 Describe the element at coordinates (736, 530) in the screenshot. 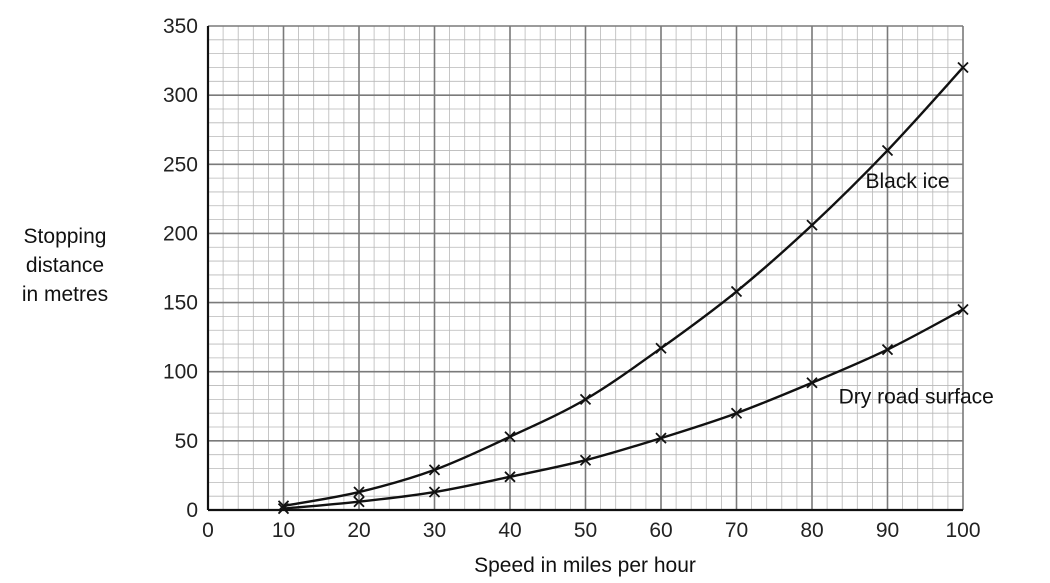

I see `x-tick-label: 70` at that location.